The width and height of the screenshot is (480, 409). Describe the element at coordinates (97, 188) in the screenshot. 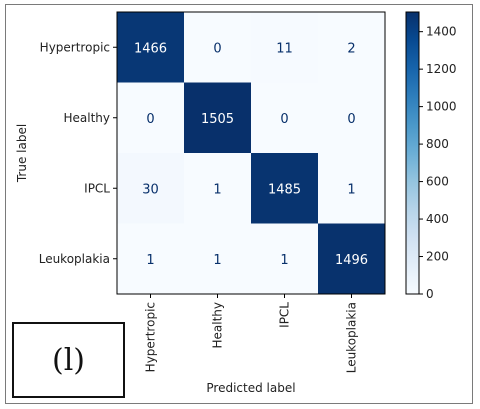

I see `y-tick-label-2: IPCL` at that location.